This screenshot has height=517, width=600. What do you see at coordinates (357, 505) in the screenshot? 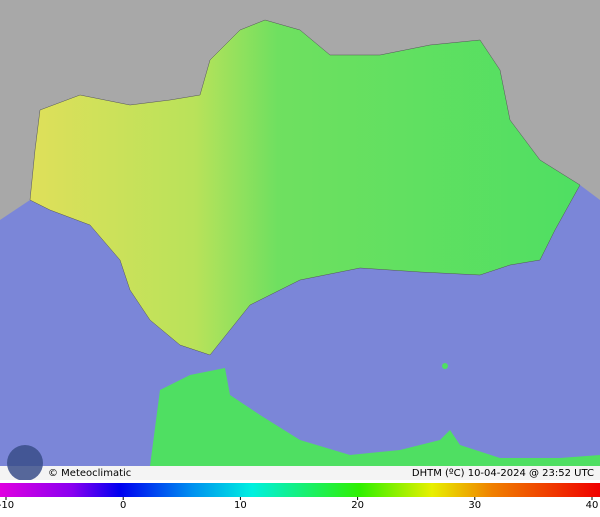
I see `legend-tick-label: 20` at bounding box center [357, 505].